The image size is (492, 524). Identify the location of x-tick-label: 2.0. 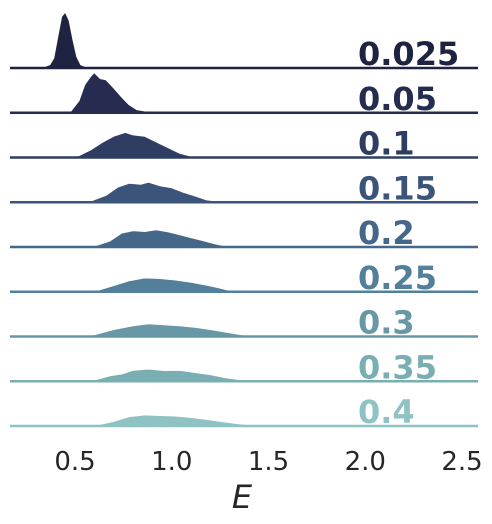
(365, 462).